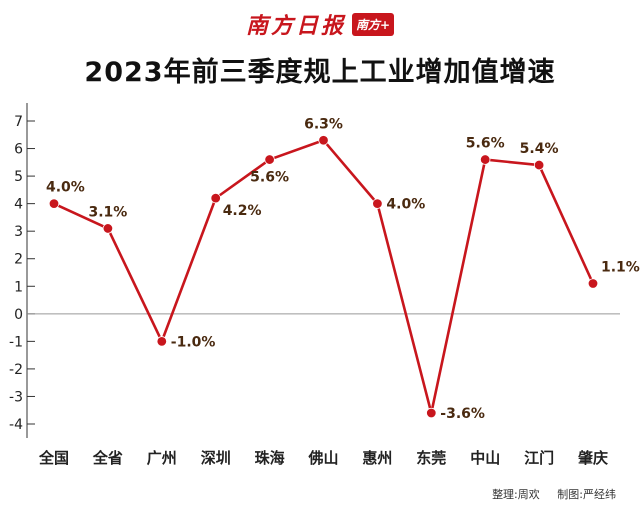  What do you see at coordinates (516, 494) in the screenshot?
I see `editor-credit: 整理:周欢` at bounding box center [516, 494].